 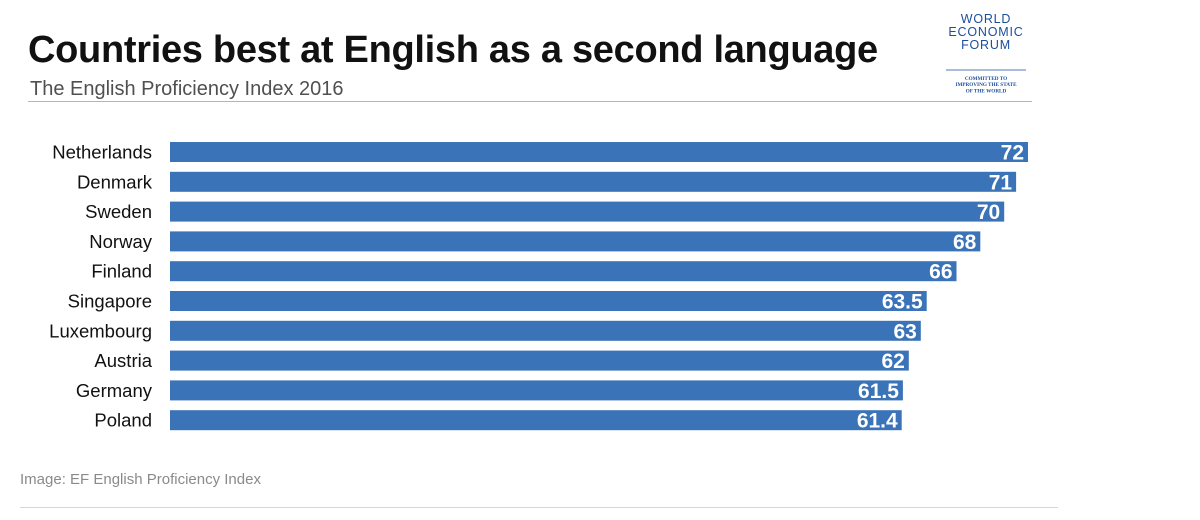 What do you see at coordinates (120, 241) in the screenshot?
I see `category-label-norway: Norway` at bounding box center [120, 241].